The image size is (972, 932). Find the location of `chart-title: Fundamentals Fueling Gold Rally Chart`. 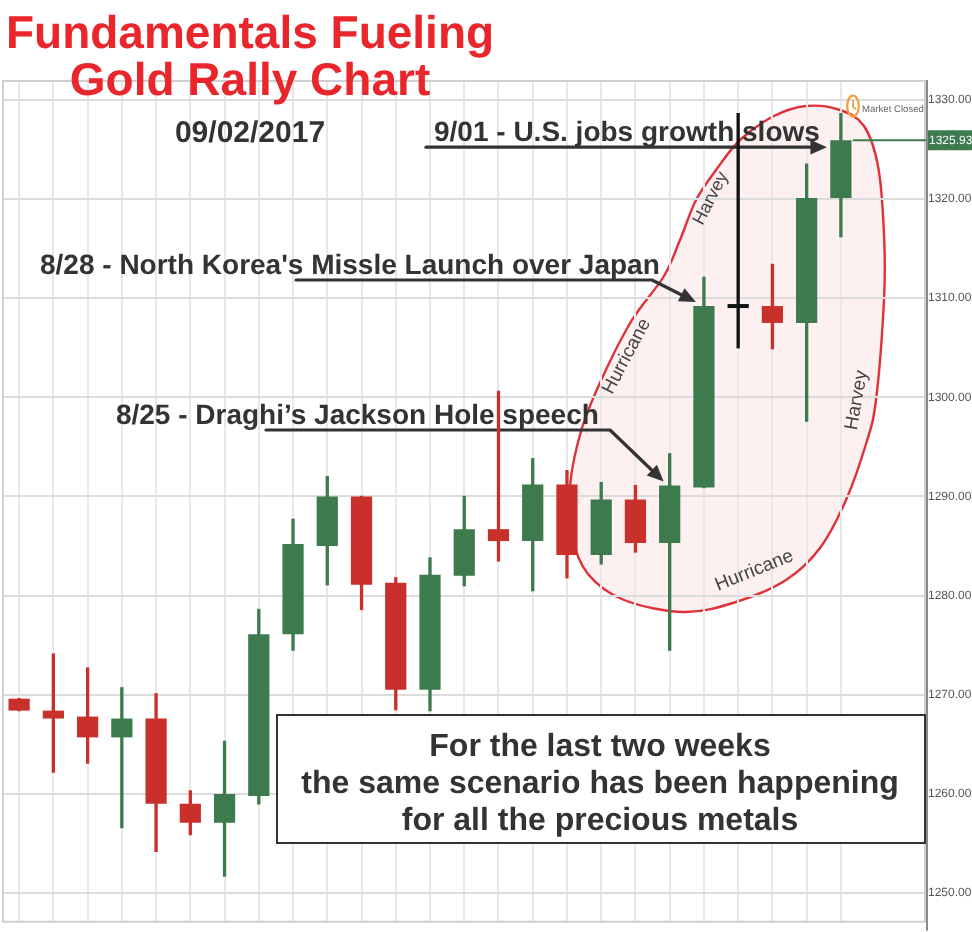

chart-title: Fundamentals Fueling Gold Rally Chart is located at coordinates (250, 55).